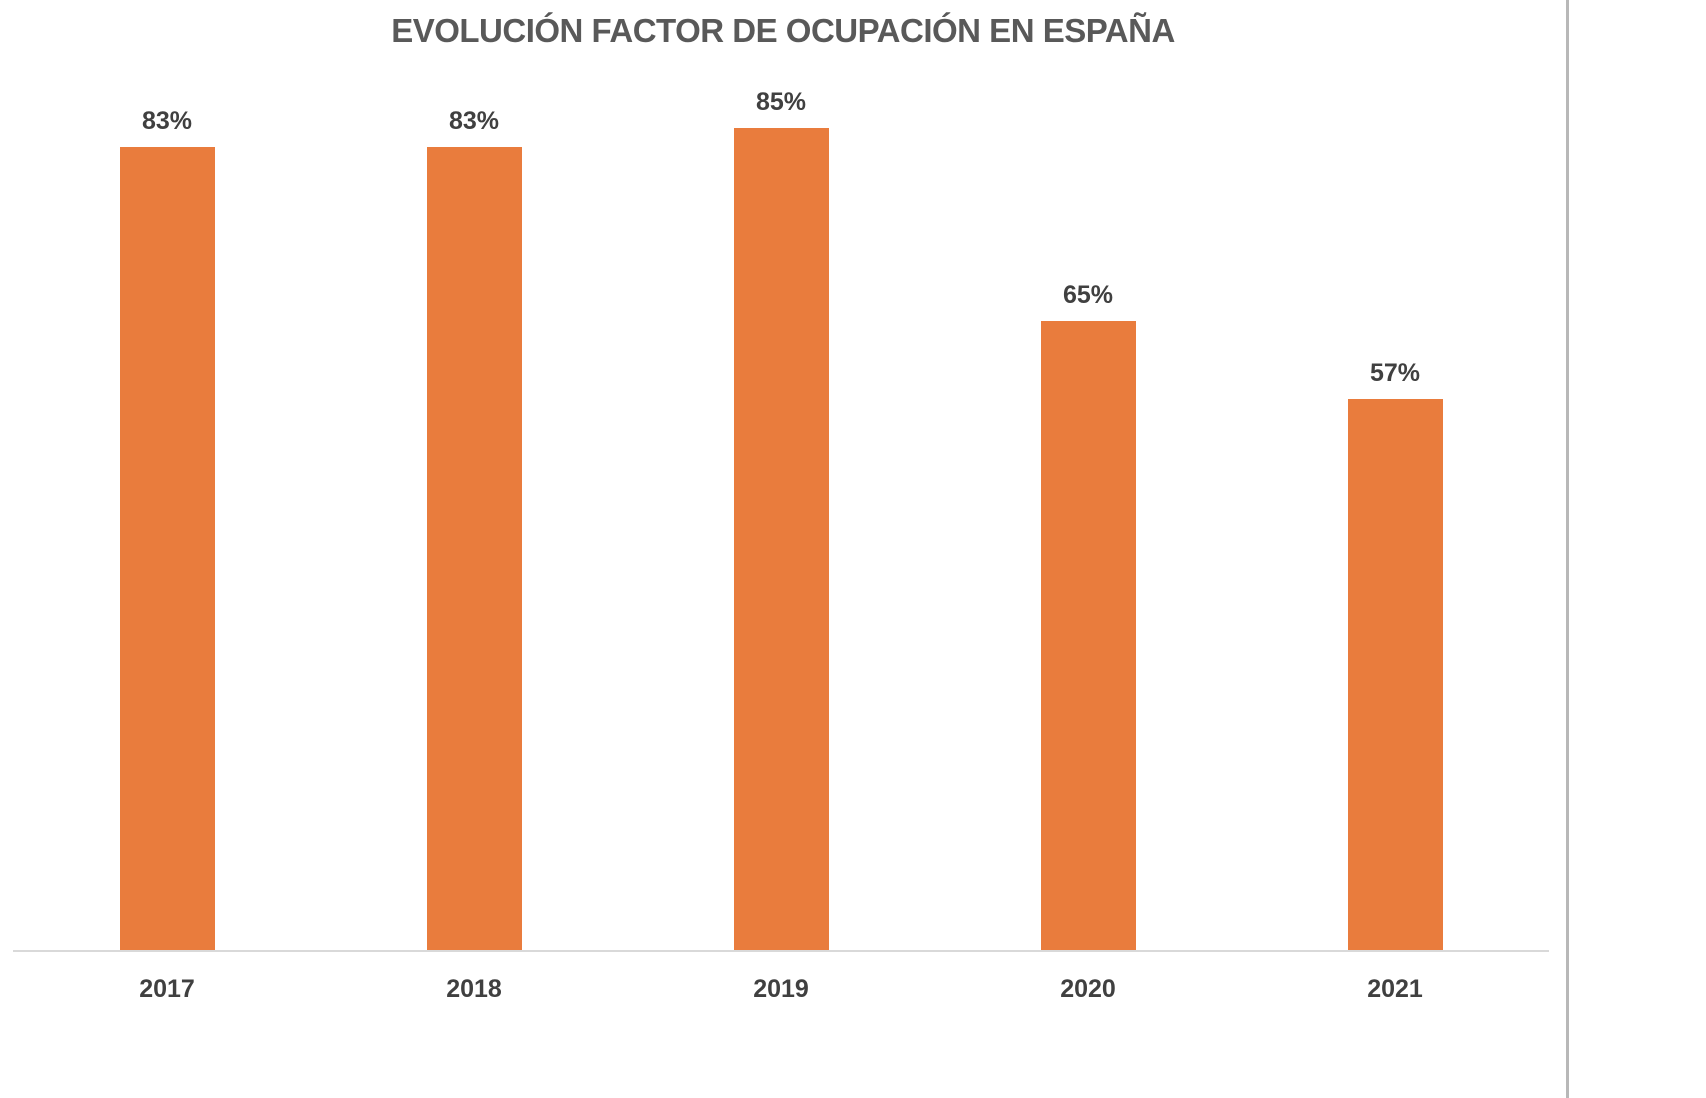 This screenshot has width=1706, height=1098. What do you see at coordinates (781, 102) in the screenshot?
I see `data-label: 85%` at bounding box center [781, 102].